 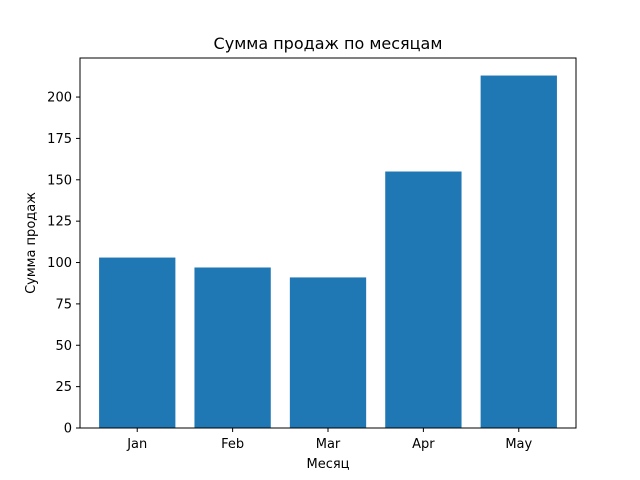 I want to click on y-tick-label: 100, so click(x=59, y=263).